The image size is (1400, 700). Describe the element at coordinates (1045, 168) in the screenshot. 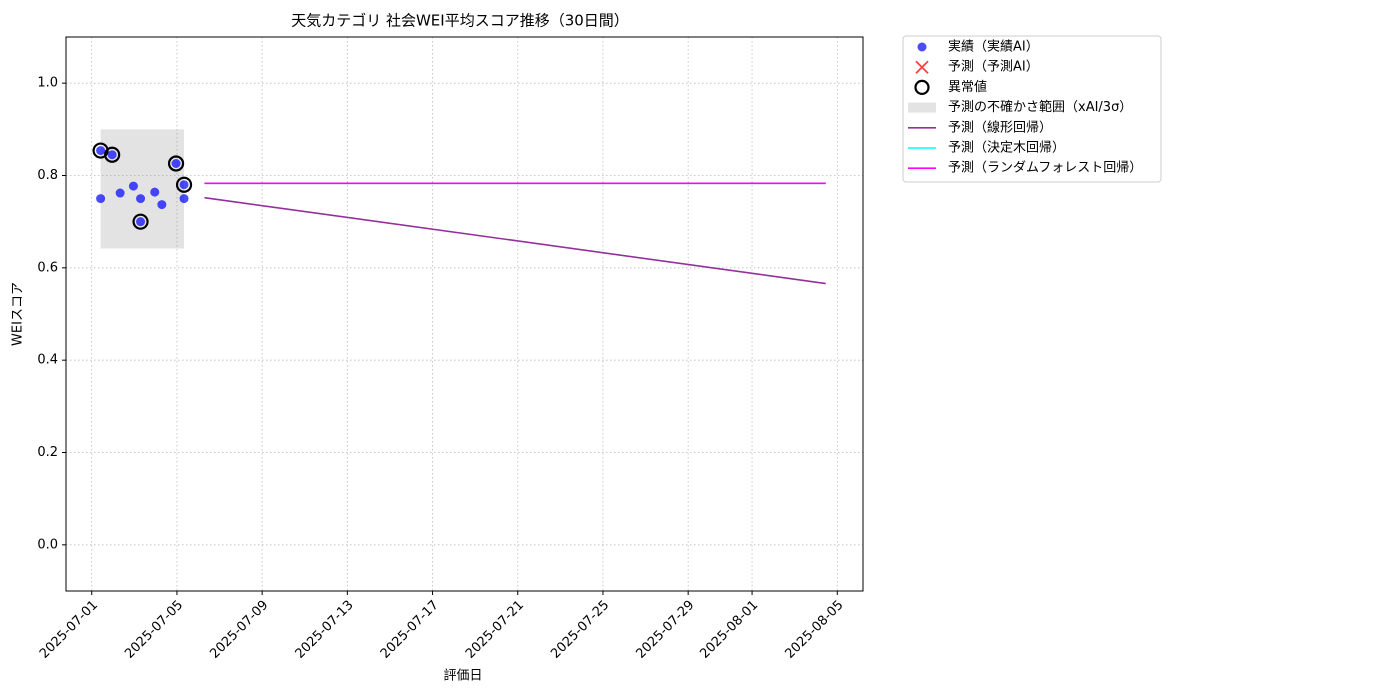

I see `legend-label: 予測（ランダムフォレスト回帰）` at that location.